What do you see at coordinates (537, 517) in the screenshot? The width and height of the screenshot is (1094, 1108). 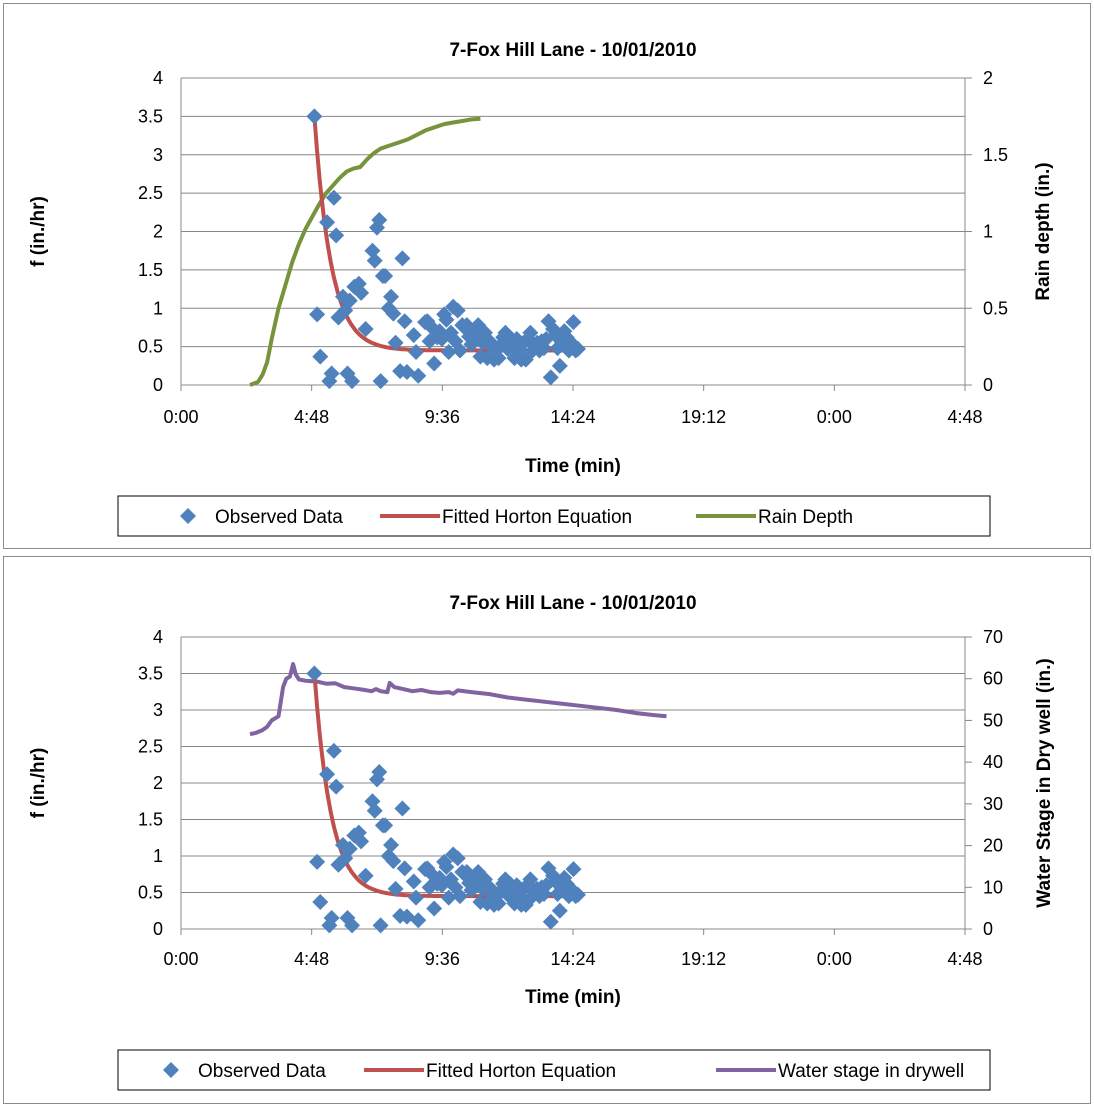 I see `legend-label-horton: Fitted Horton Equation` at bounding box center [537, 517].